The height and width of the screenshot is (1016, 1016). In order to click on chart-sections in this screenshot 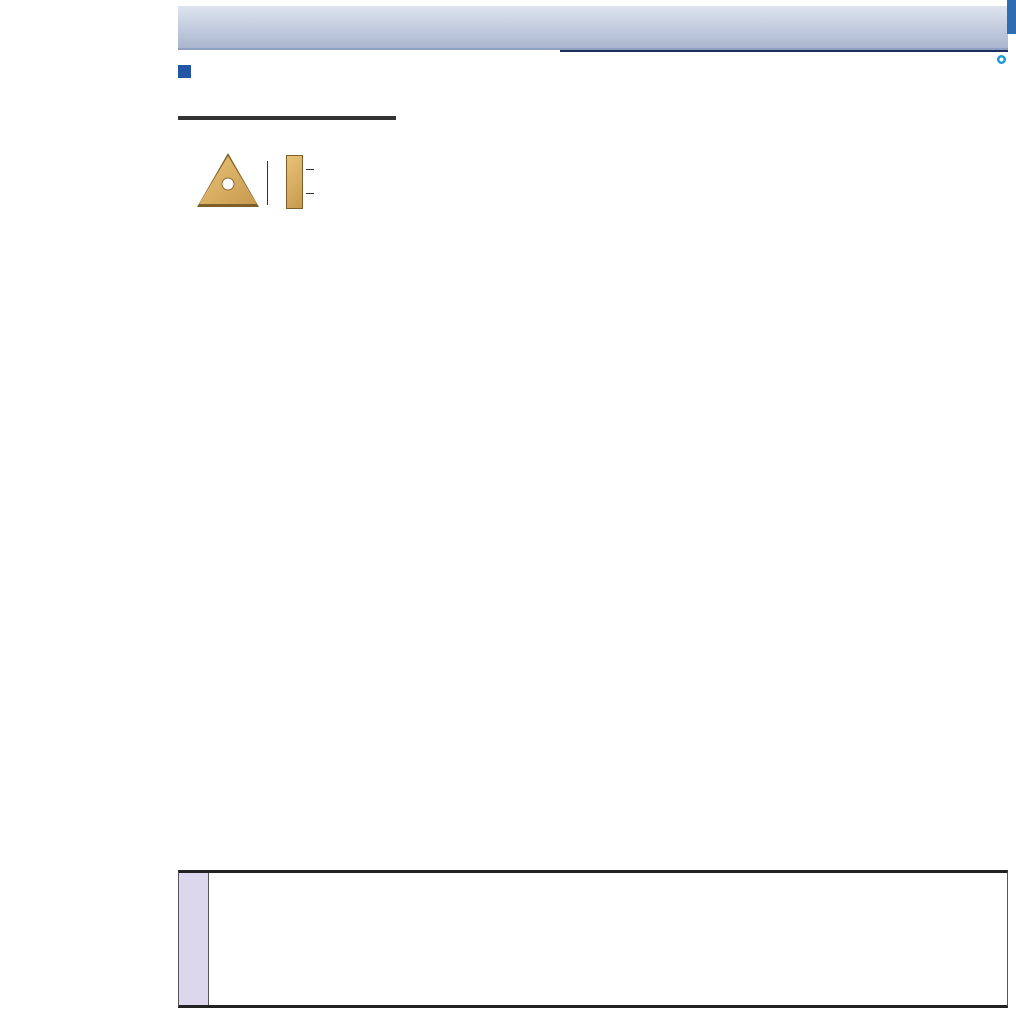, I will do `click(608, 939)`.